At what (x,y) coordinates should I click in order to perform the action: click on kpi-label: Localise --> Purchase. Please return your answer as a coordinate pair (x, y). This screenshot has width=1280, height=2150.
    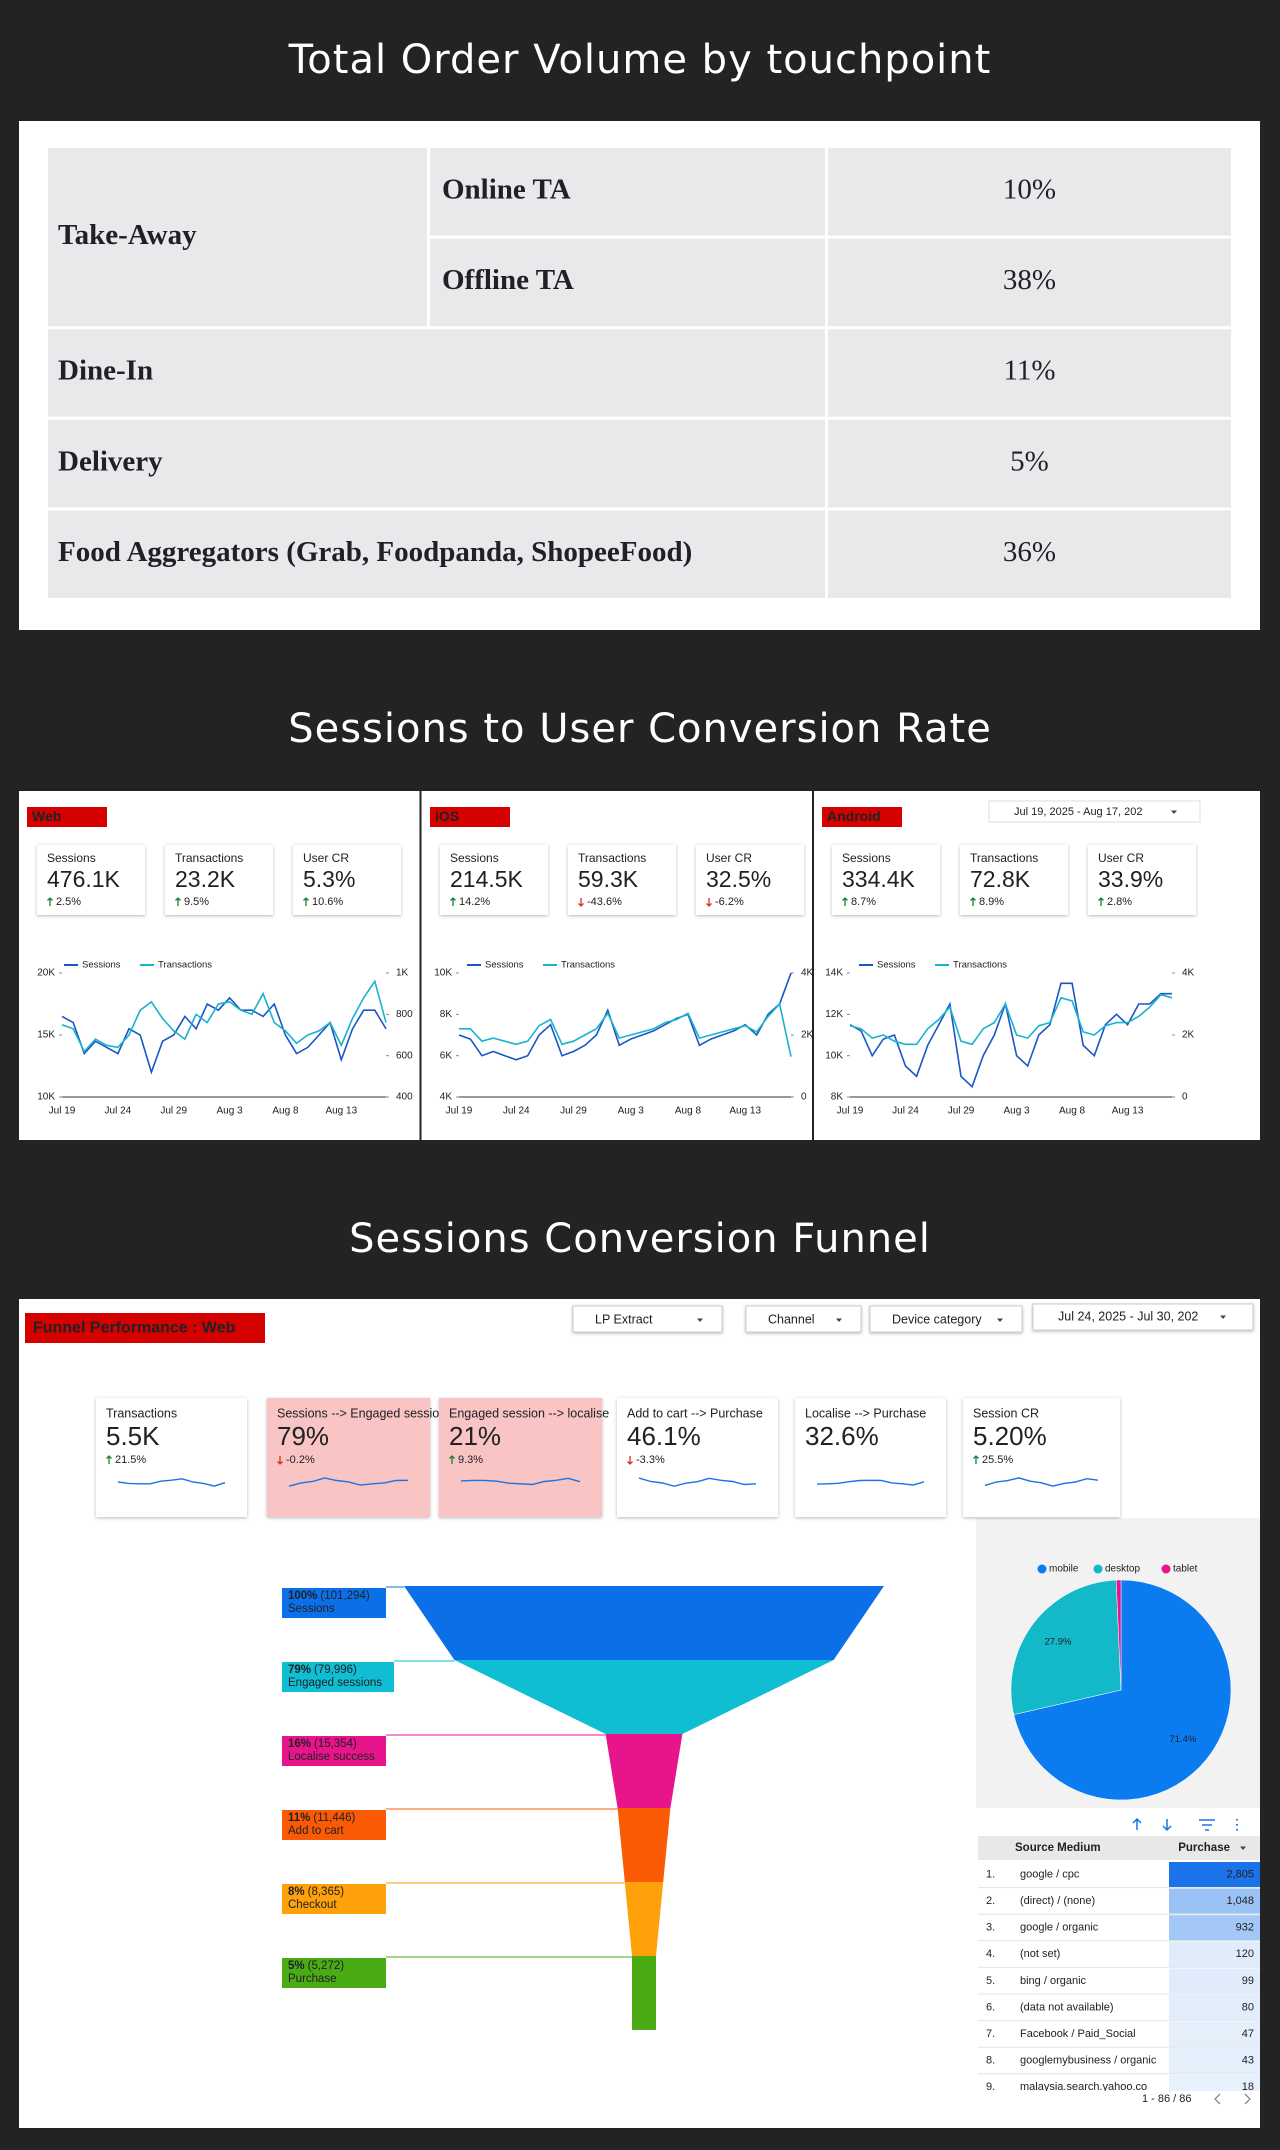
    Looking at the image, I should click on (865, 1413).